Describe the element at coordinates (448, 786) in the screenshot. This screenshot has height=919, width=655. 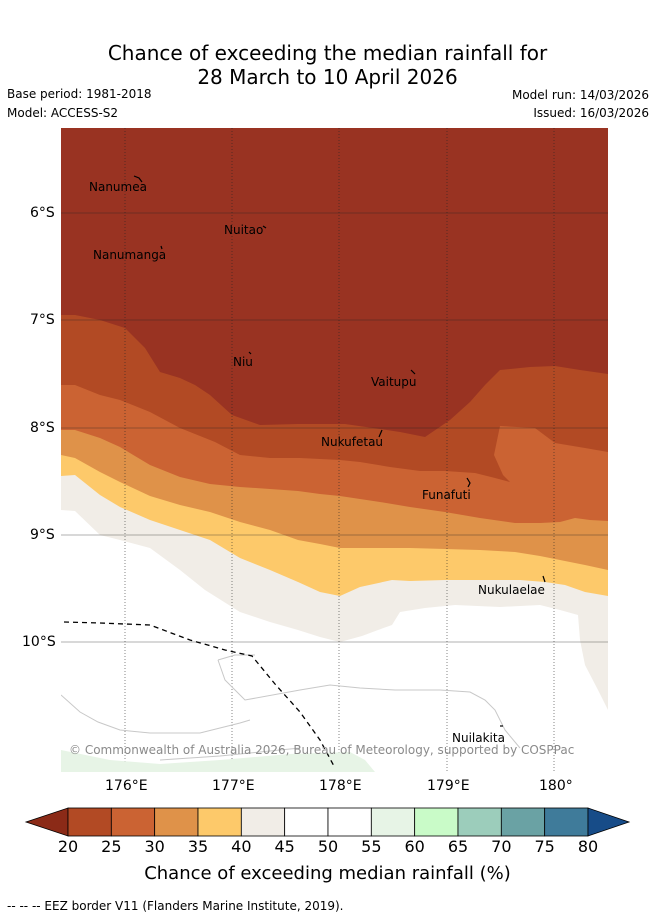
I see `lon-tick-179e: 179°E` at that location.